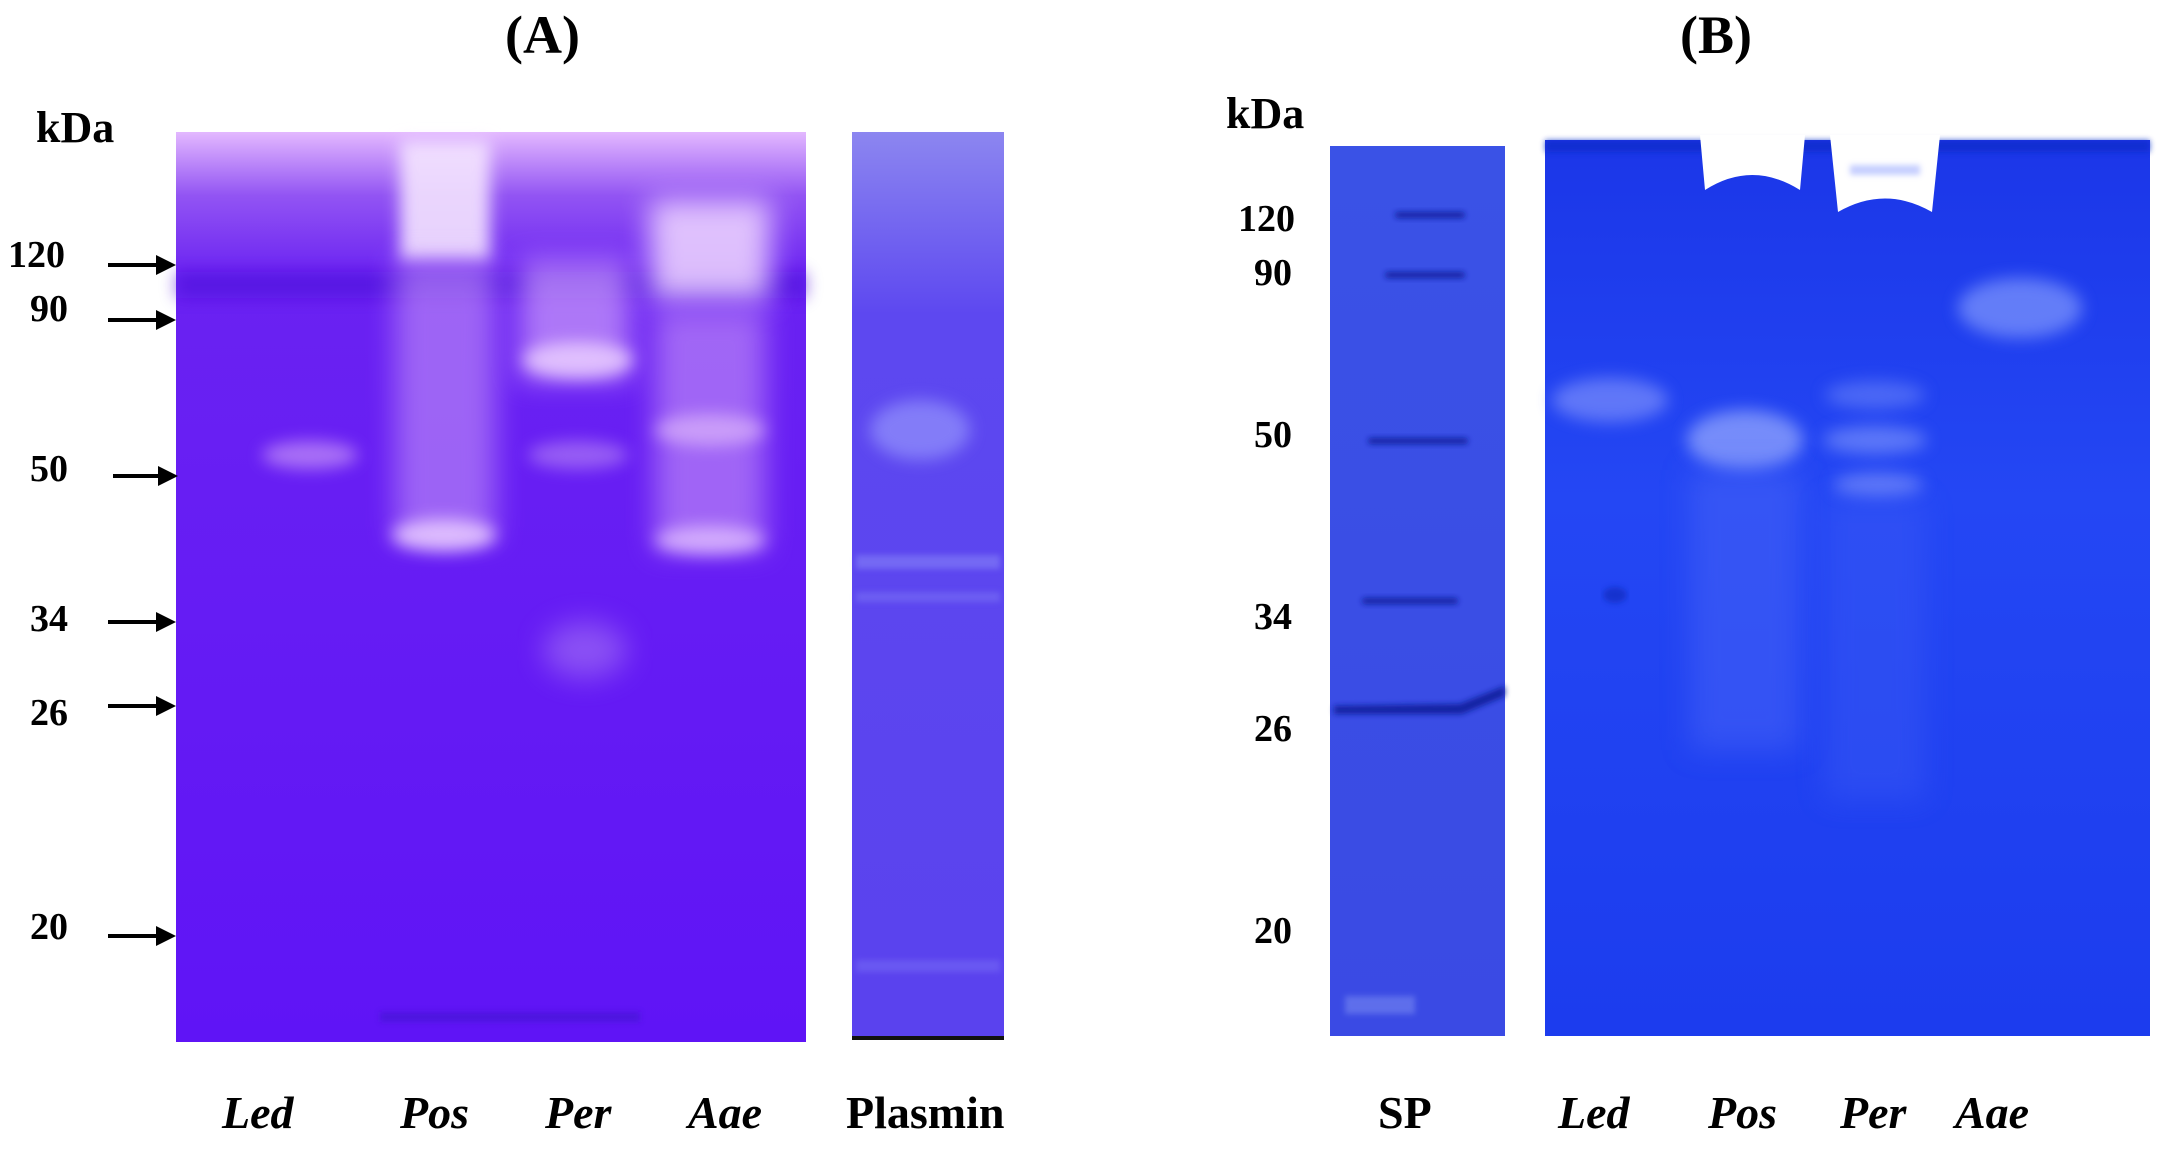  I want to click on panel-a-marker-120: 120, so click(36, 255).